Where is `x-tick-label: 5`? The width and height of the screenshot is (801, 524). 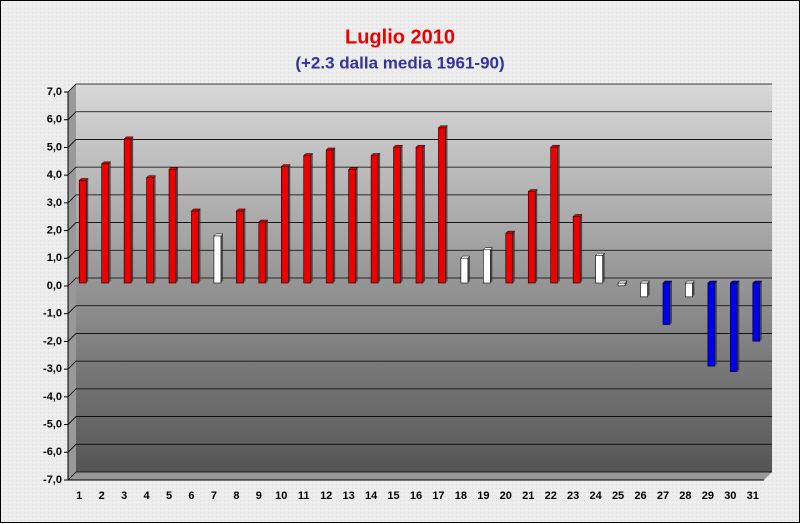
x-tick-label: 5 is located at coordinates (169, 496).